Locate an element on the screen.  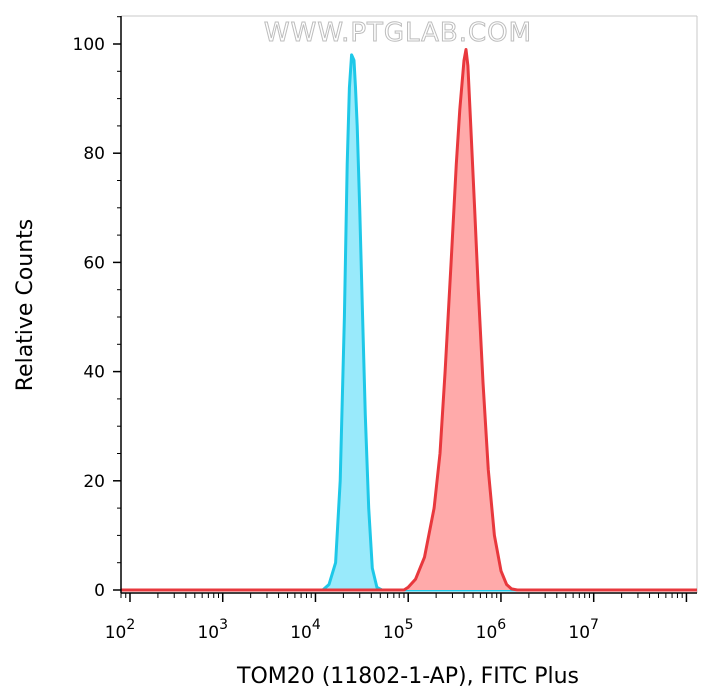
y-tick-label: 100 is located at coordinates (89, 45).